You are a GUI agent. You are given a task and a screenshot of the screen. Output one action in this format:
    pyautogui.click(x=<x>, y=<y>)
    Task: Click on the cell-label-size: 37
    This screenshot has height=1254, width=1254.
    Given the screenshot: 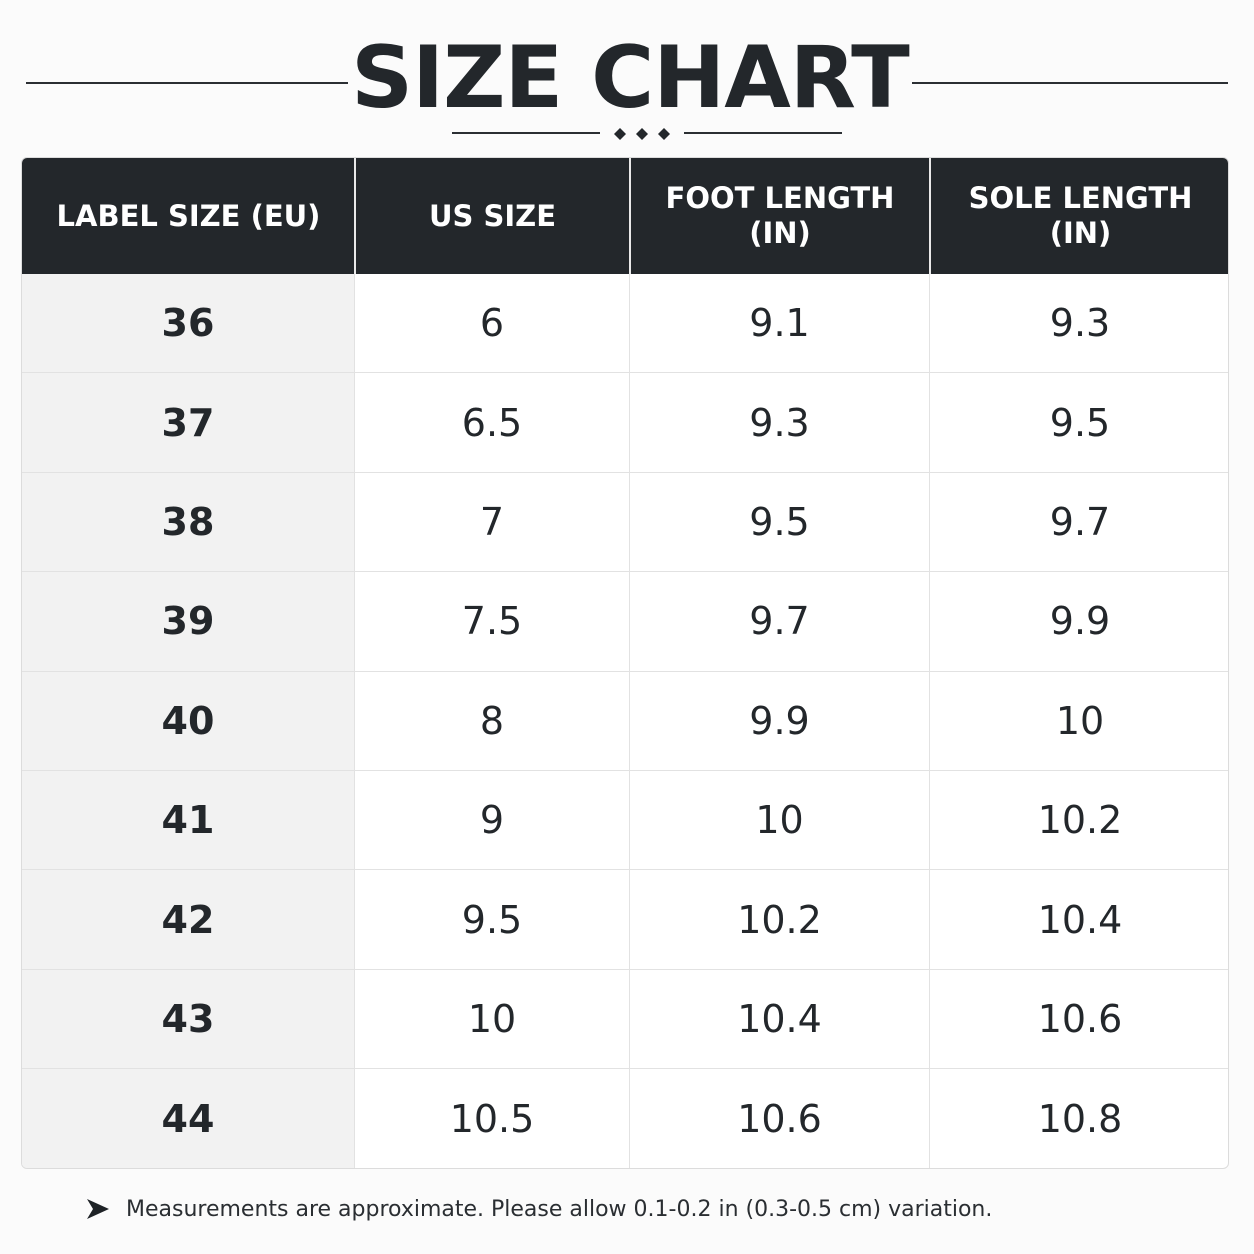 What is the action you would take?
    pyautogui.click(x=188, y=422)
    